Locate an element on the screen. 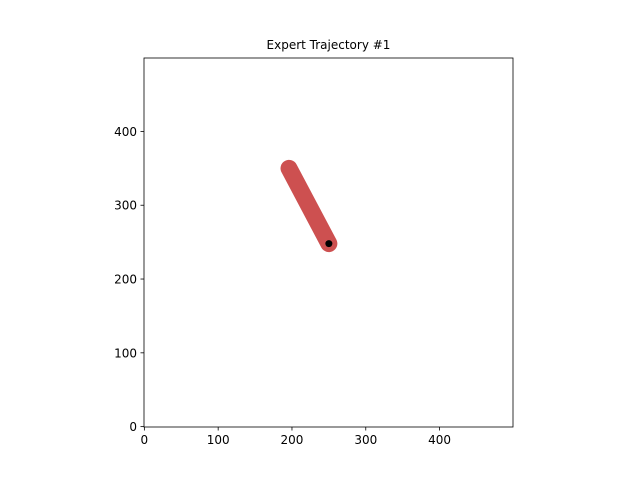 The height and width of the screenshot is (484, 640). y-tick-label: 200 is located at coordinates (125, 280).